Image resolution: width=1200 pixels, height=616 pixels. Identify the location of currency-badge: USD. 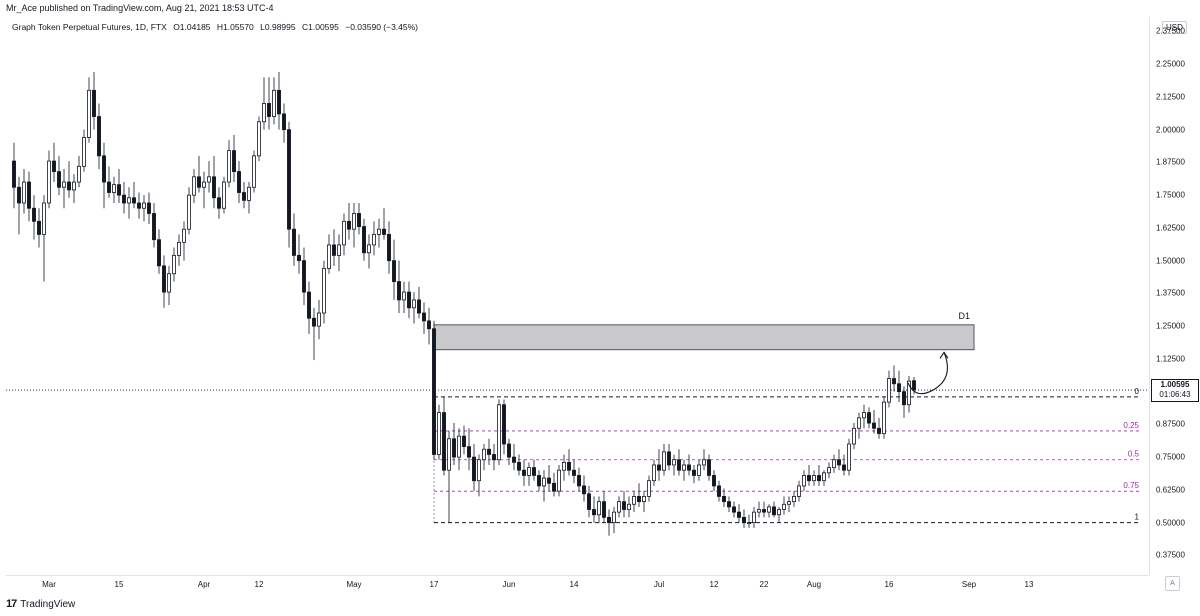
(1174, 27).